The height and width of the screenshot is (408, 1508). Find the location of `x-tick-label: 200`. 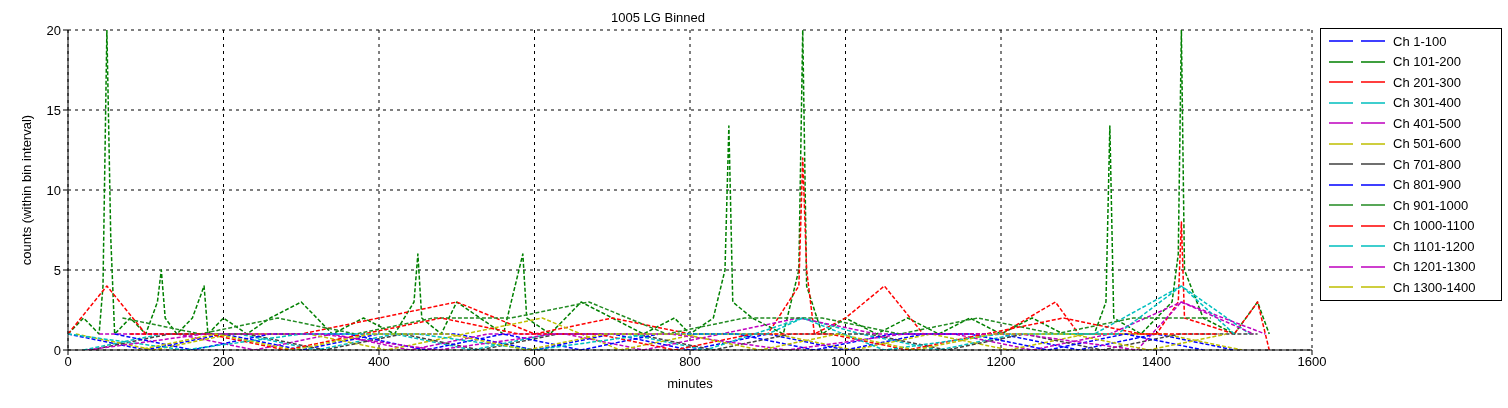

x-tick-label: 200 is located at coordinates (223, 362).